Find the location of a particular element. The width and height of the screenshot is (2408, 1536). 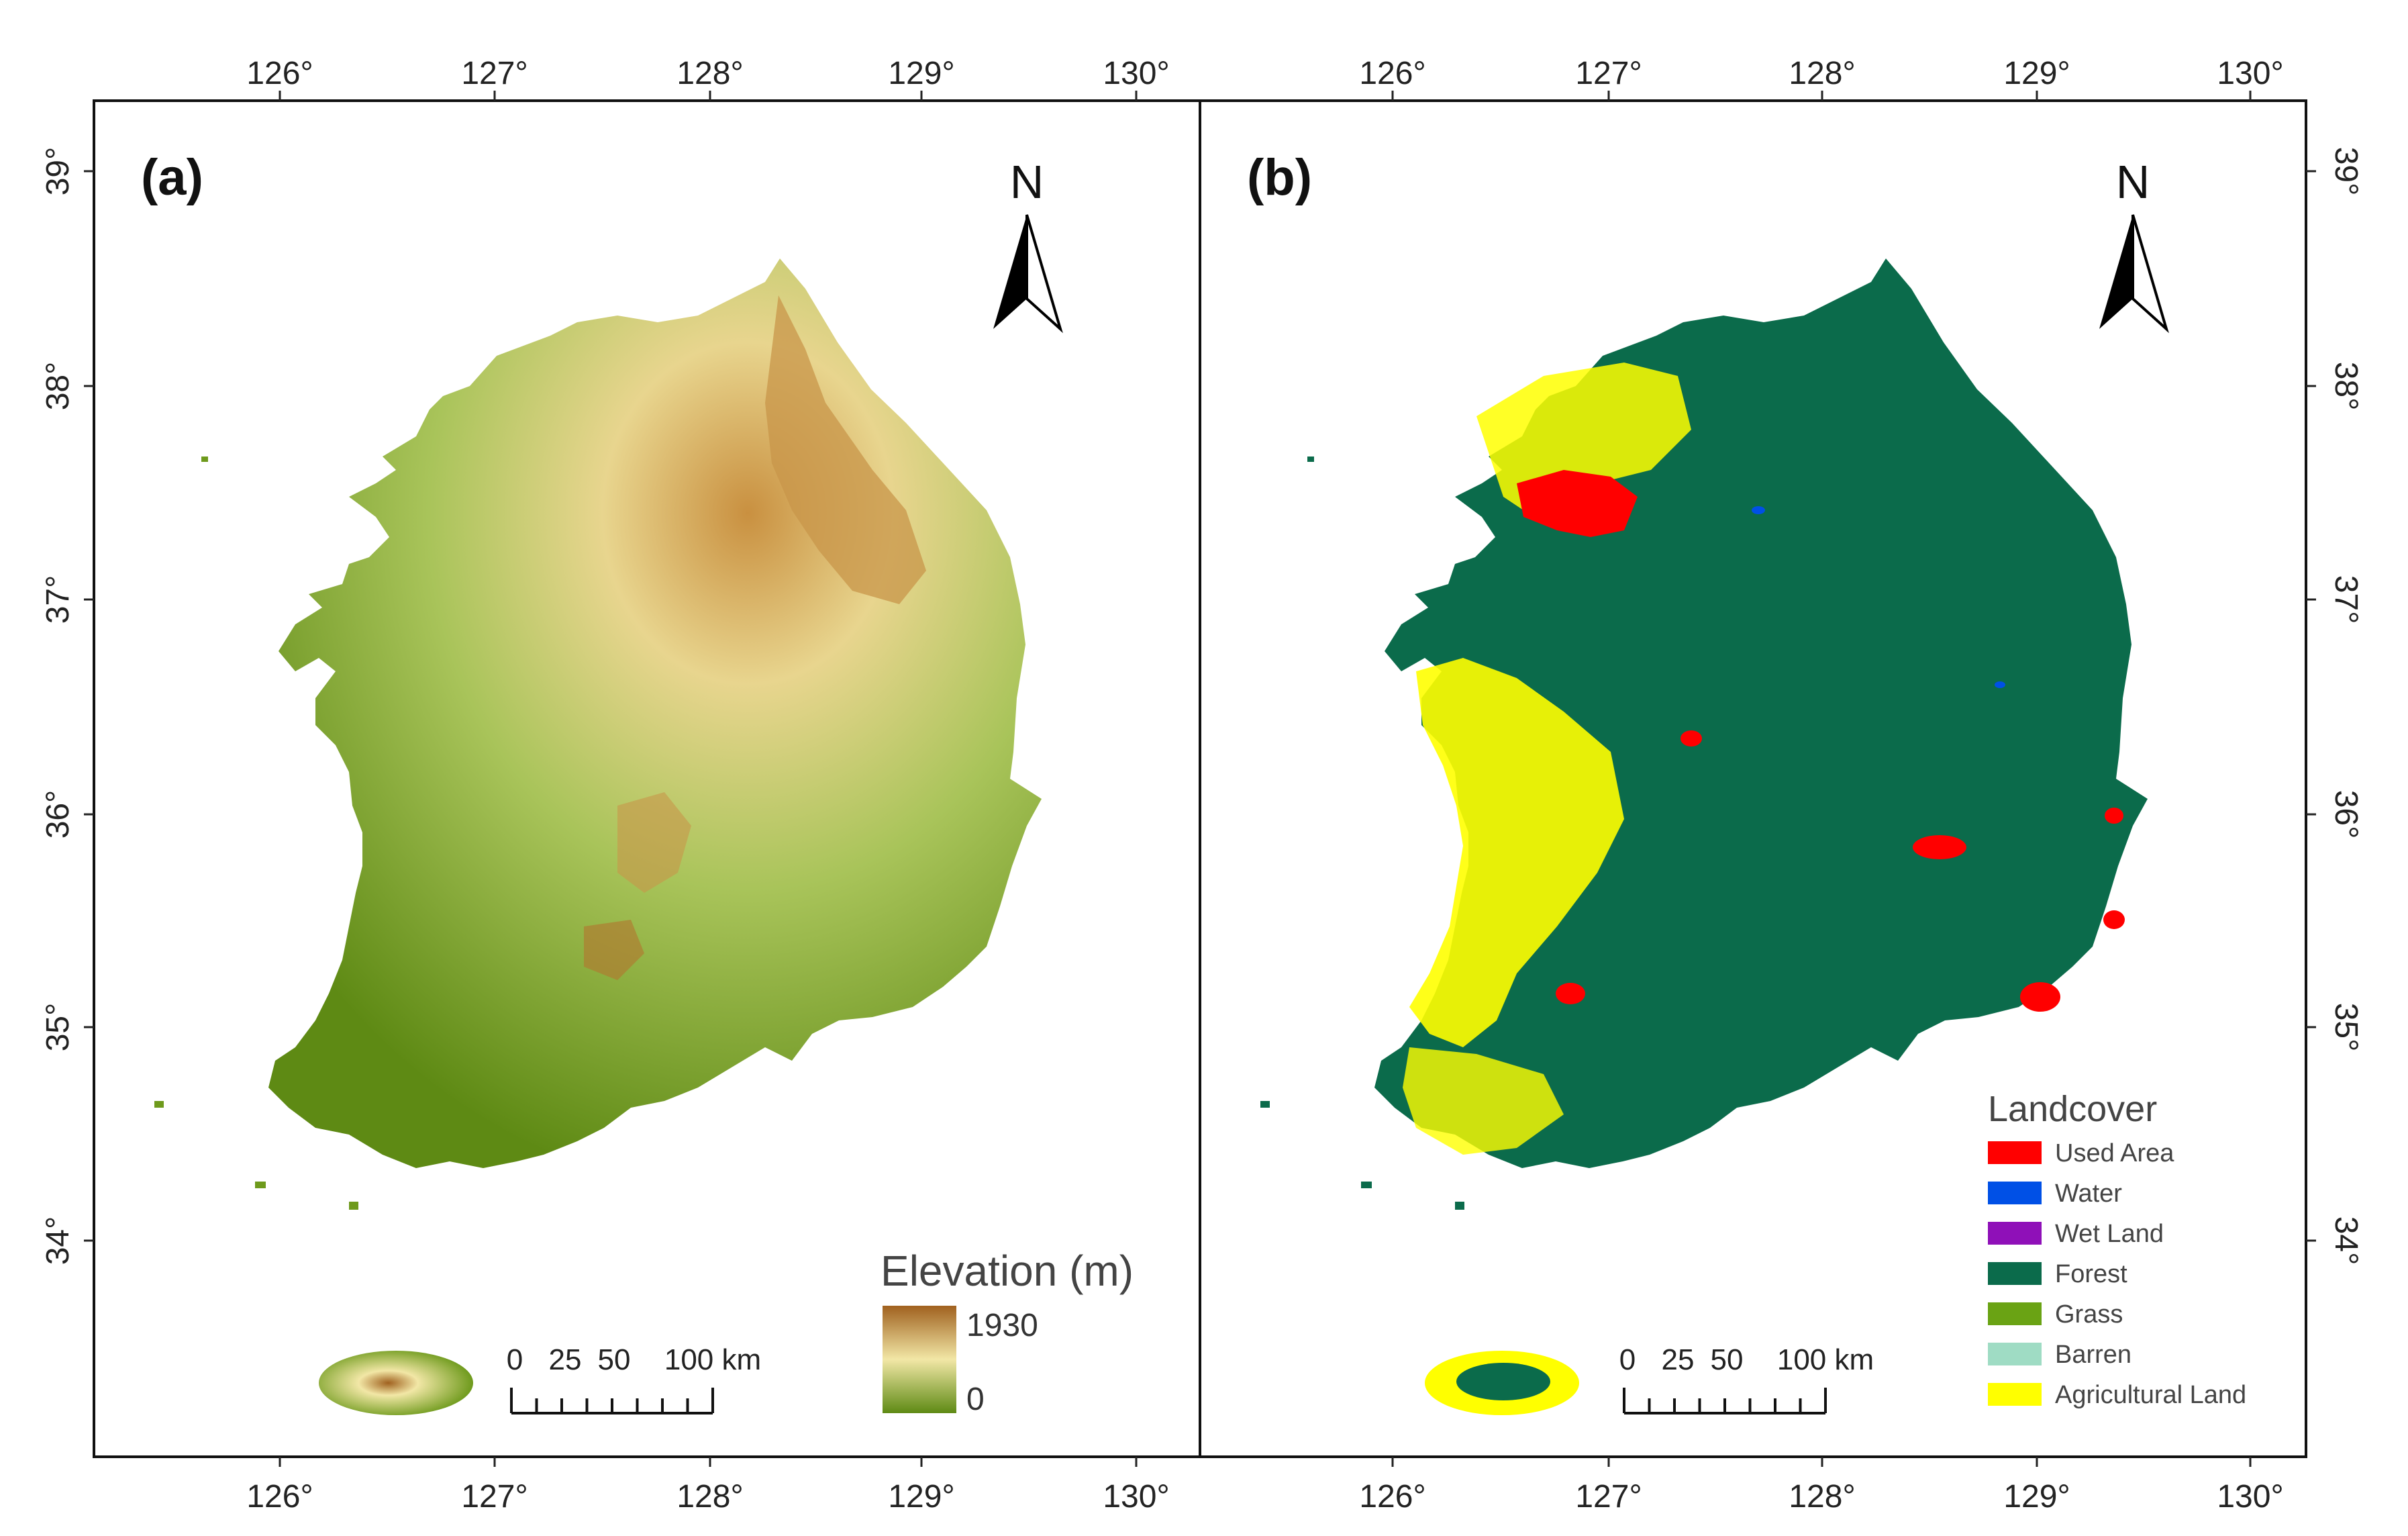

elevation-max-label: 1930 is located at coordinates (1002, 1325).